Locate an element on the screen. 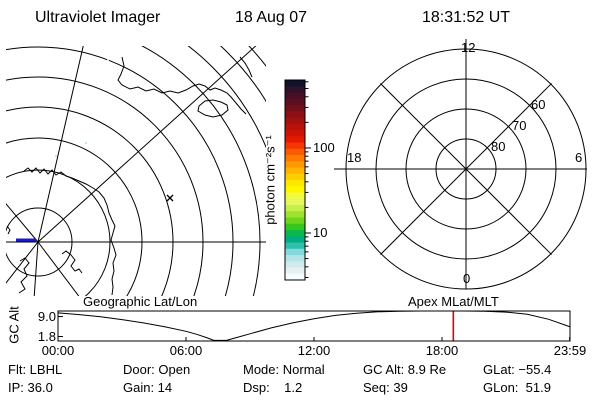 This screenshot has width=600, height=400. gc-alt-plot is located at coordinates (314, 326).